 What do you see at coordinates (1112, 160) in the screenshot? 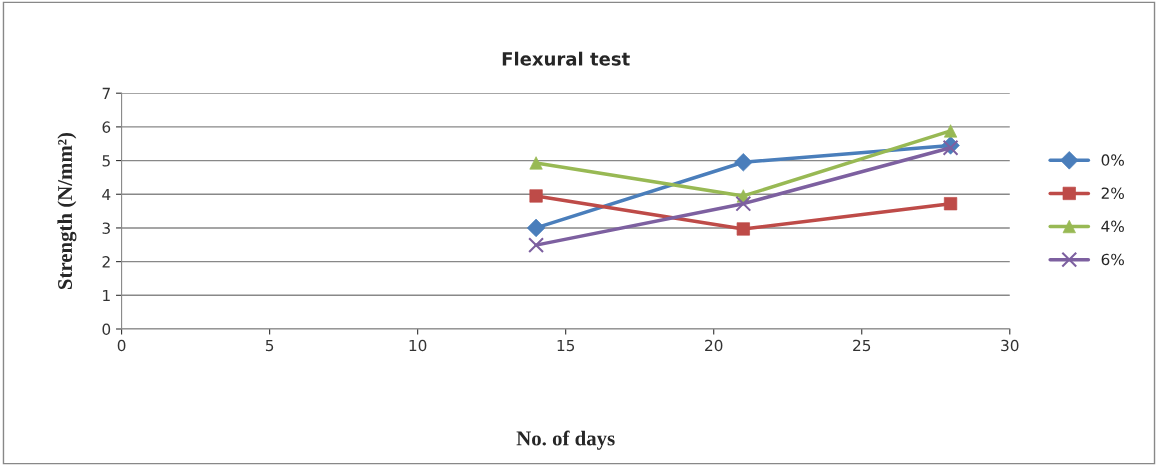
I see `legend-label: 0%` at bounding box center [1112, 160].